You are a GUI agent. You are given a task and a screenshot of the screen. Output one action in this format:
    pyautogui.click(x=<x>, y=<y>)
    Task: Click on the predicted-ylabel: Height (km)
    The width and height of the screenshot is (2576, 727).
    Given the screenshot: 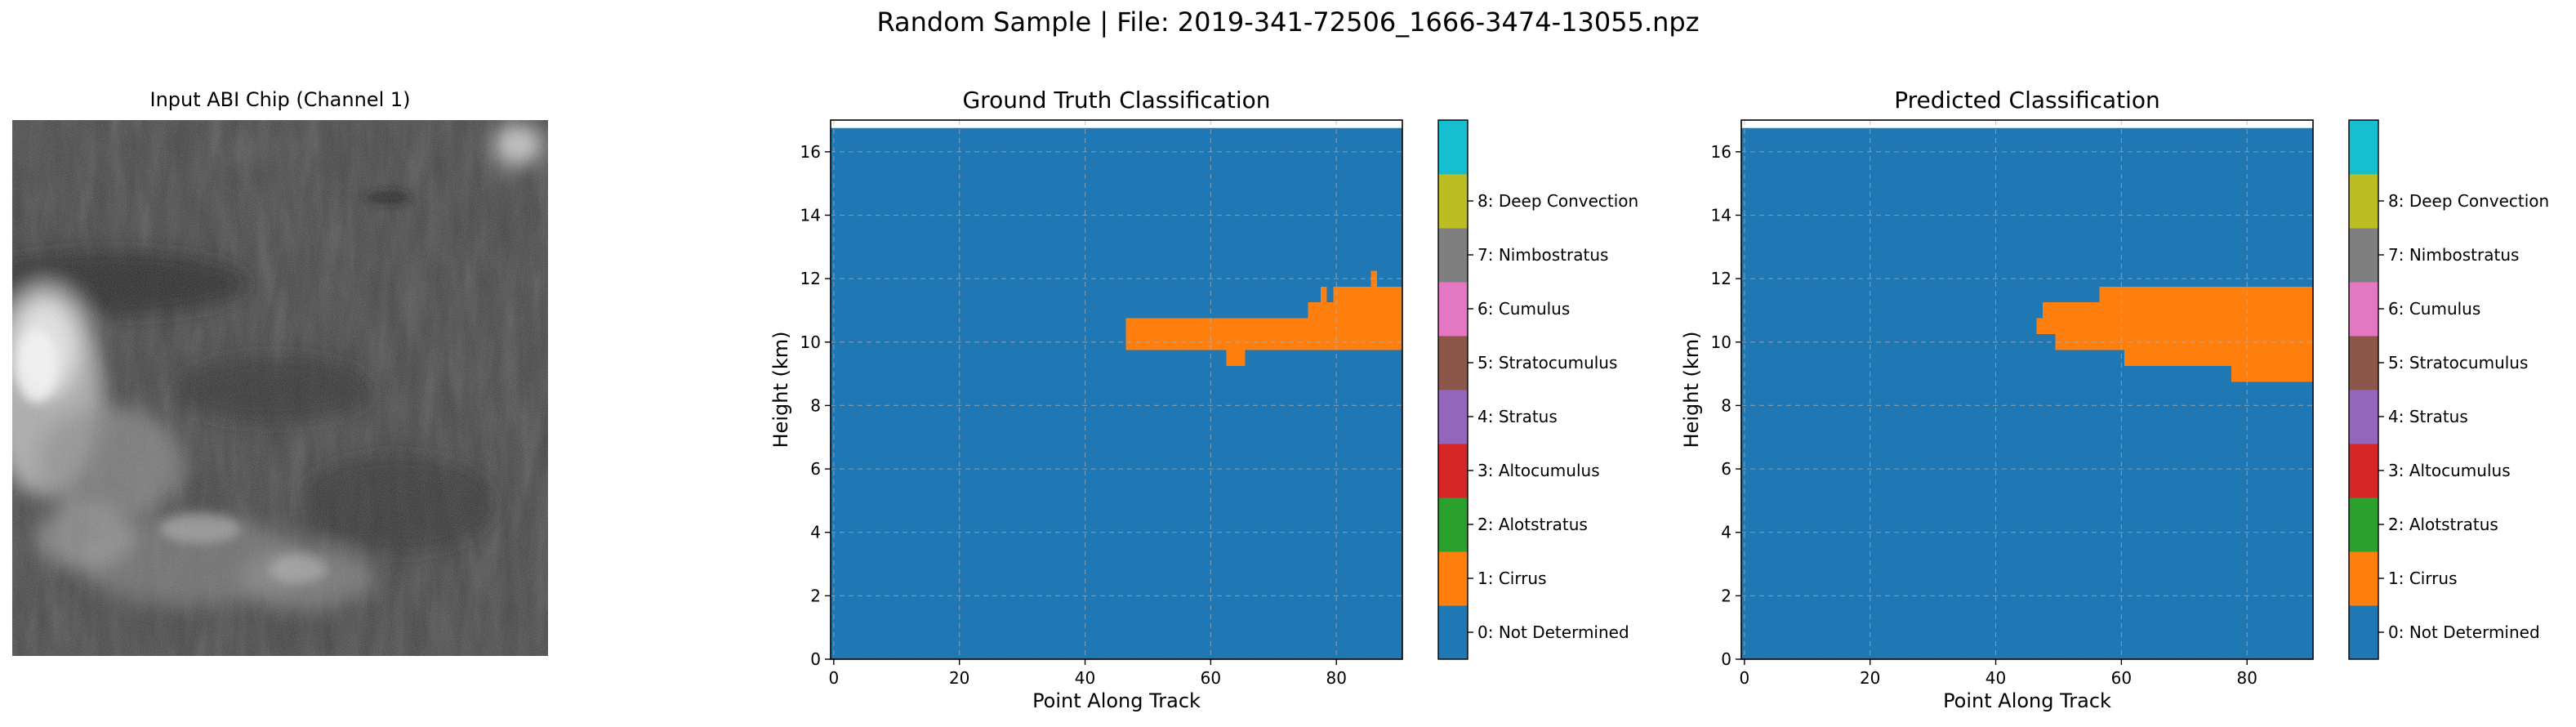 What is the action you would take?
    pyautogui.click(x=1691, y=390)
    